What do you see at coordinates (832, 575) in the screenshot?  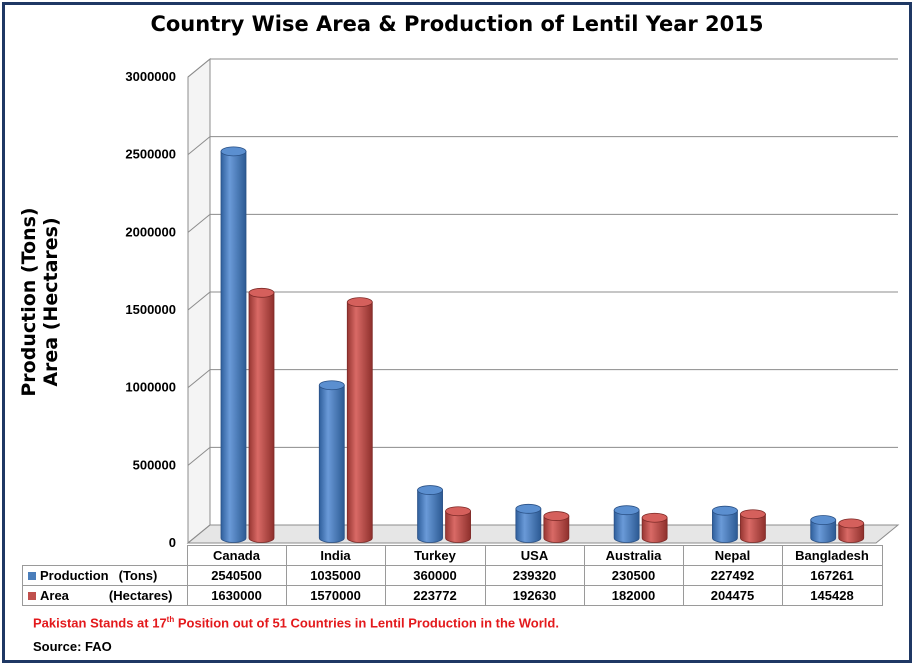 I see `production-value-bangladesh: 167261` at bounding box center [832, 575].